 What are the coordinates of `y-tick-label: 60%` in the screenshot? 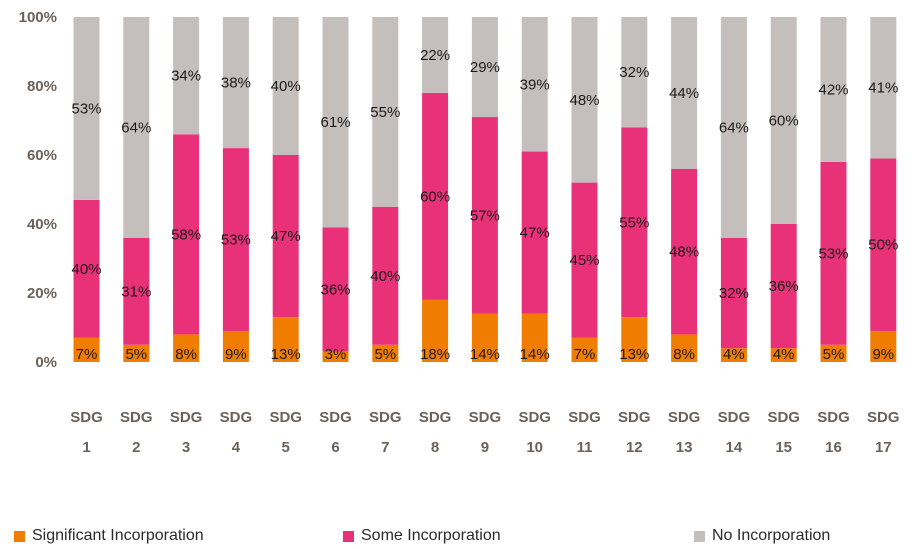 It's located at (42, 155).